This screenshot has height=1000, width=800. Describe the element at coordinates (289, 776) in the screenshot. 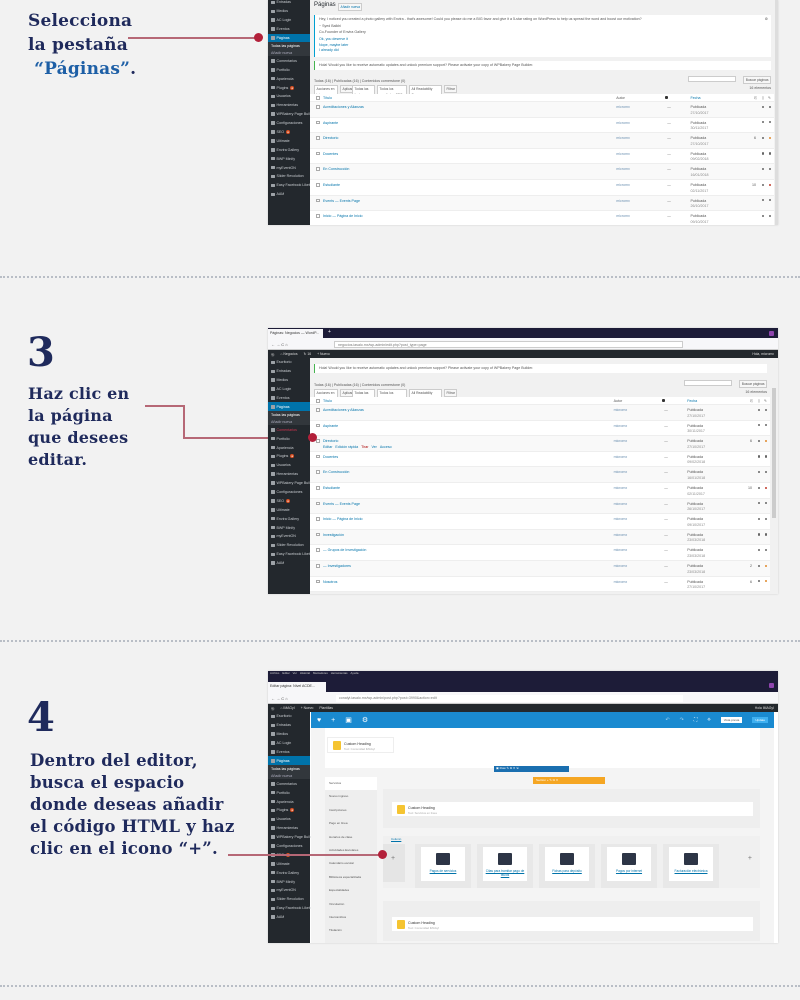

I see `sidebar-item-a-adir-nueva: Añadir nueva` at that location.